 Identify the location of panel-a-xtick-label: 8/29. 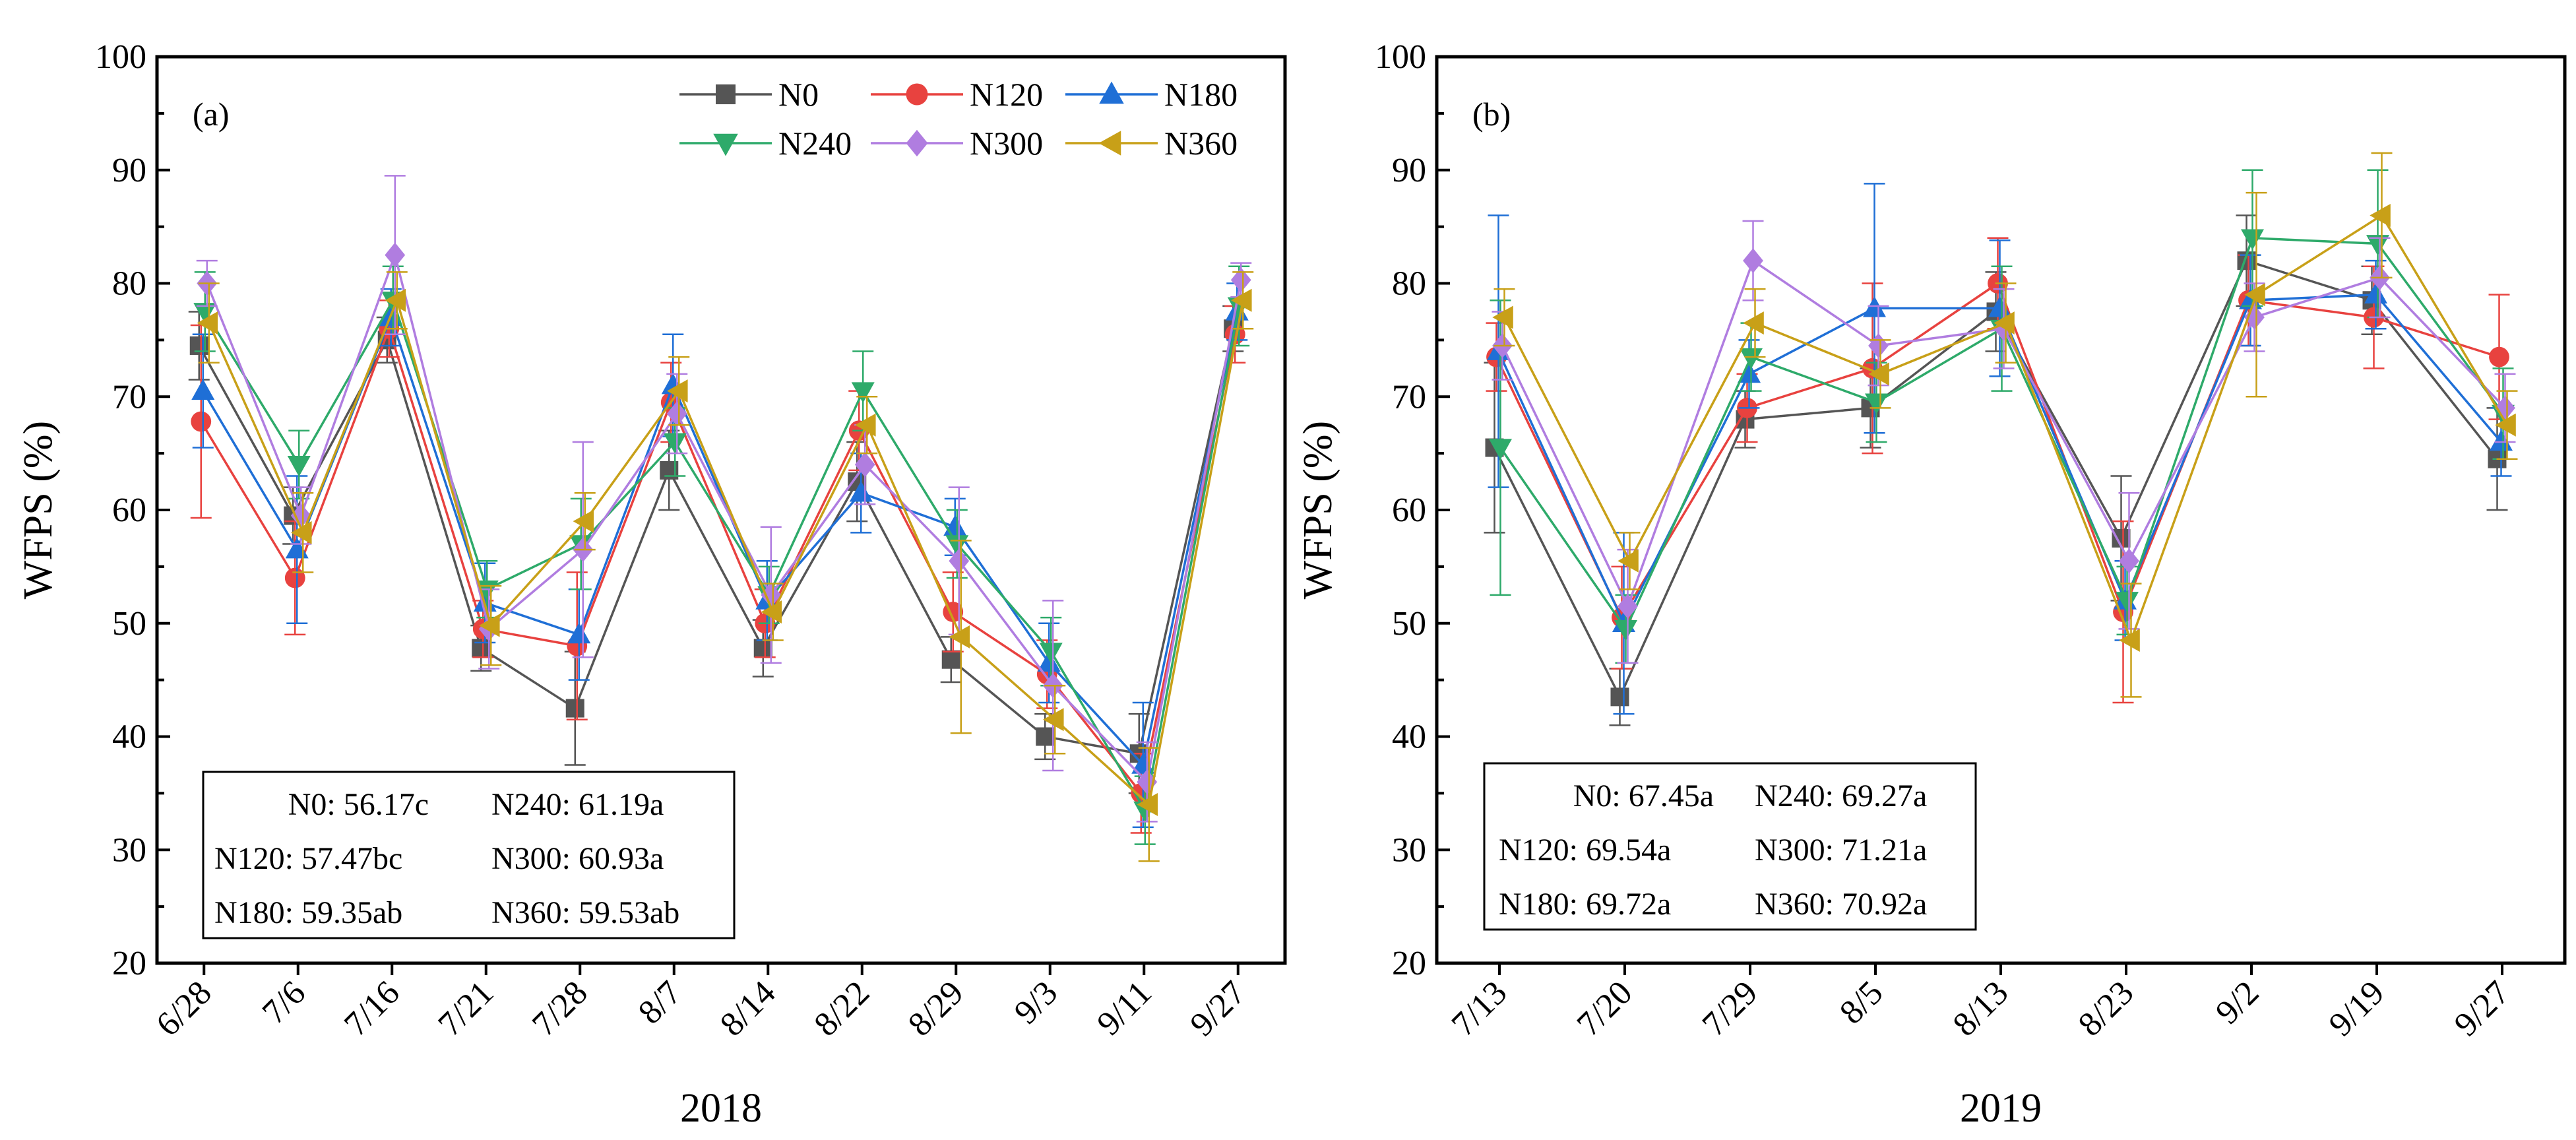
(936, 1009).